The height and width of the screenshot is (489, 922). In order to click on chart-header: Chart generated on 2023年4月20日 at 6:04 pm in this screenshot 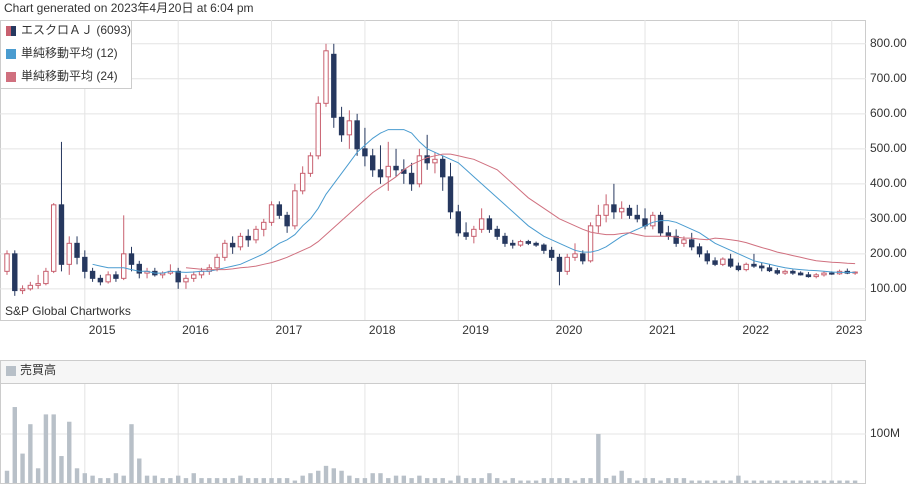, I will do `click(129, 8)`.